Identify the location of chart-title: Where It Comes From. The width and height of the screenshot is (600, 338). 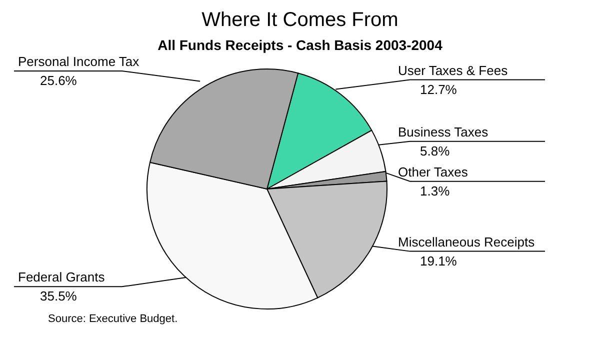
(300, 20).